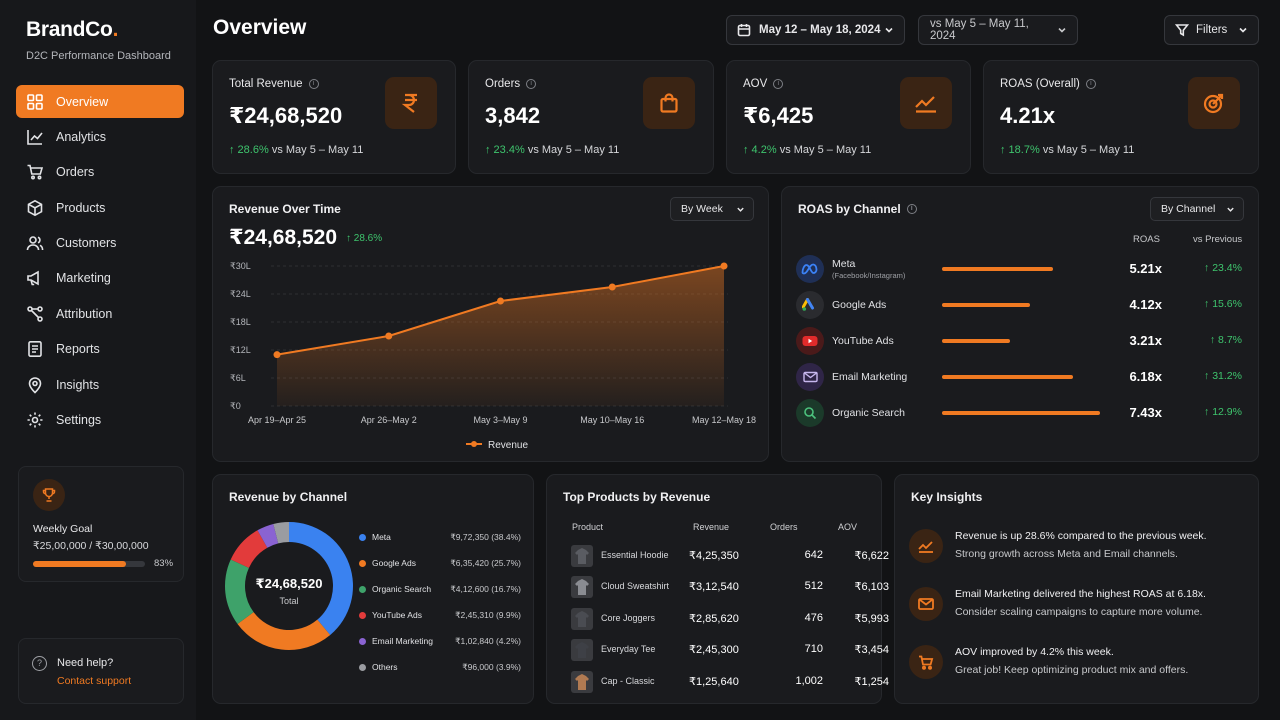  Describe the element at coordinates (778, 115) in the screenshot. I see `kpi-value: ₹6,425` at that location.